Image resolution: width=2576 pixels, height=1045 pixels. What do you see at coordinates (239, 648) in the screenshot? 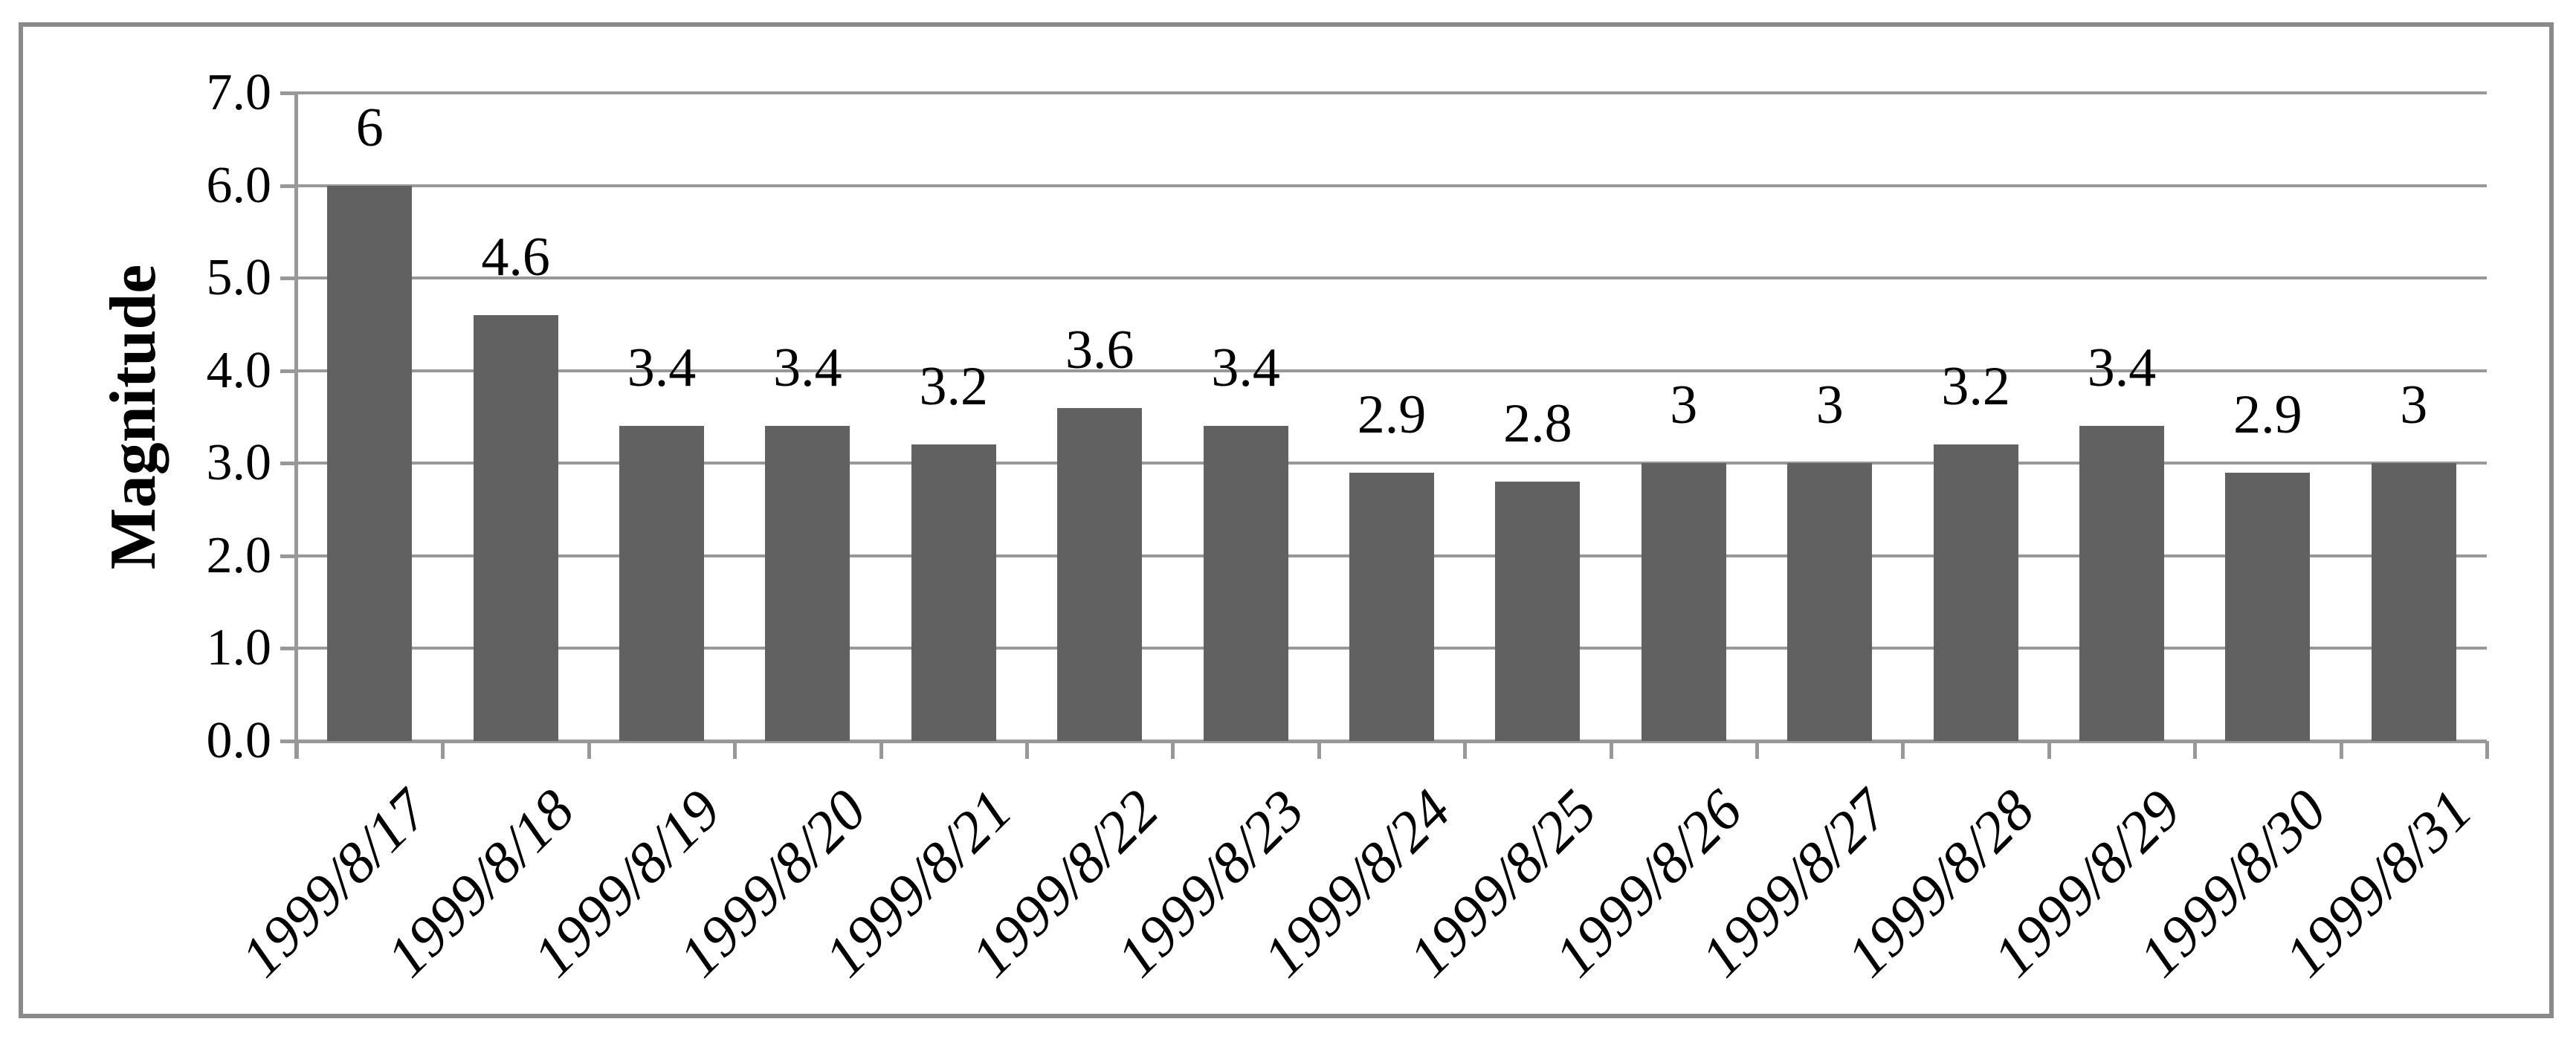
I see `y-axis-tick-label: 1.0` at bounding box center [239, 648].